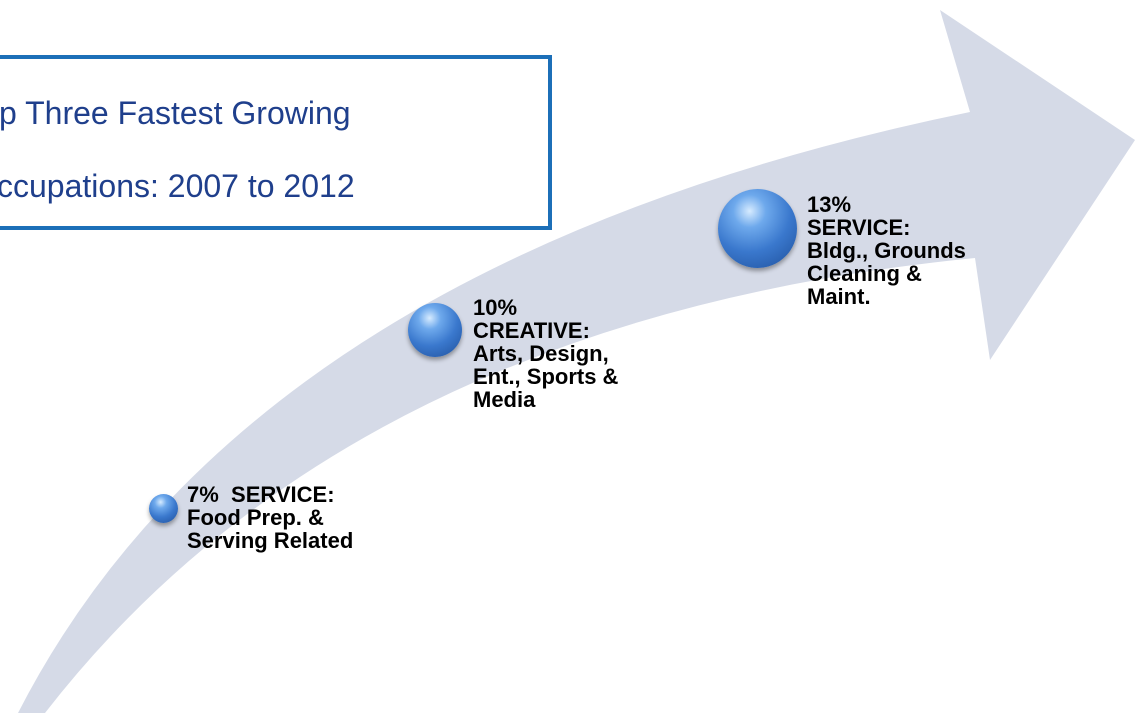 Image resolution: width=1135 pixels, height=713 pixels. What do you see at coordinates (270, 517) in the screenshot?
I see `stage-1-label: 7% SERVICE: Food Prep. & Serving Related` at bounding box center [270, 517].